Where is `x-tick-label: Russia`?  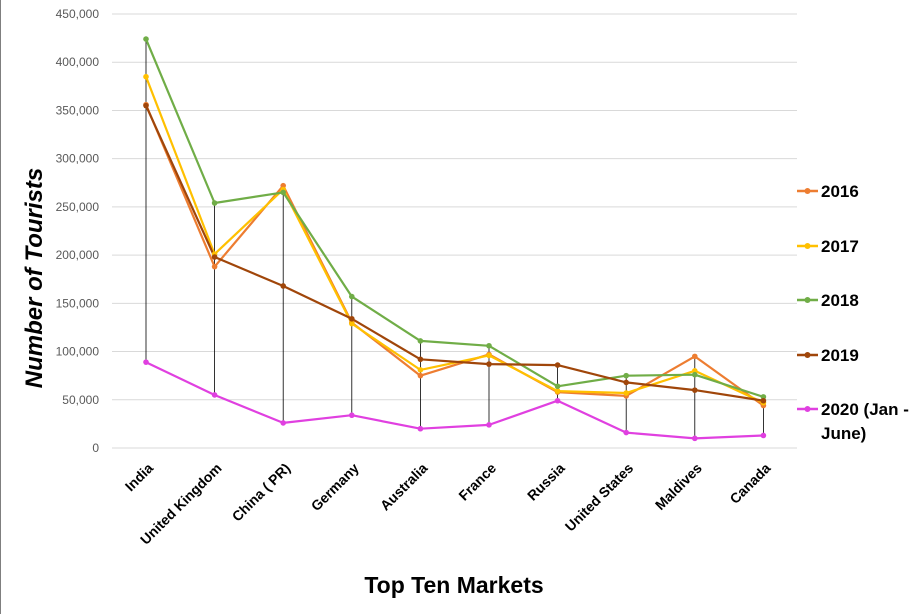
x-tick-label: Russia is located at coordinates (546, 482).